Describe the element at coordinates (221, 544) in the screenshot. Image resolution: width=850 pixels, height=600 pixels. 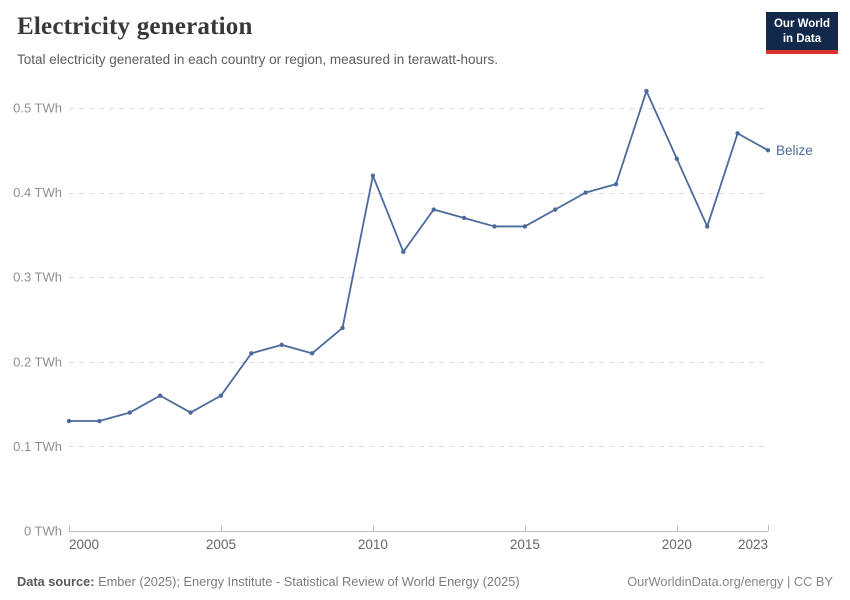
I see `x-tick-label: 2005` at that location.